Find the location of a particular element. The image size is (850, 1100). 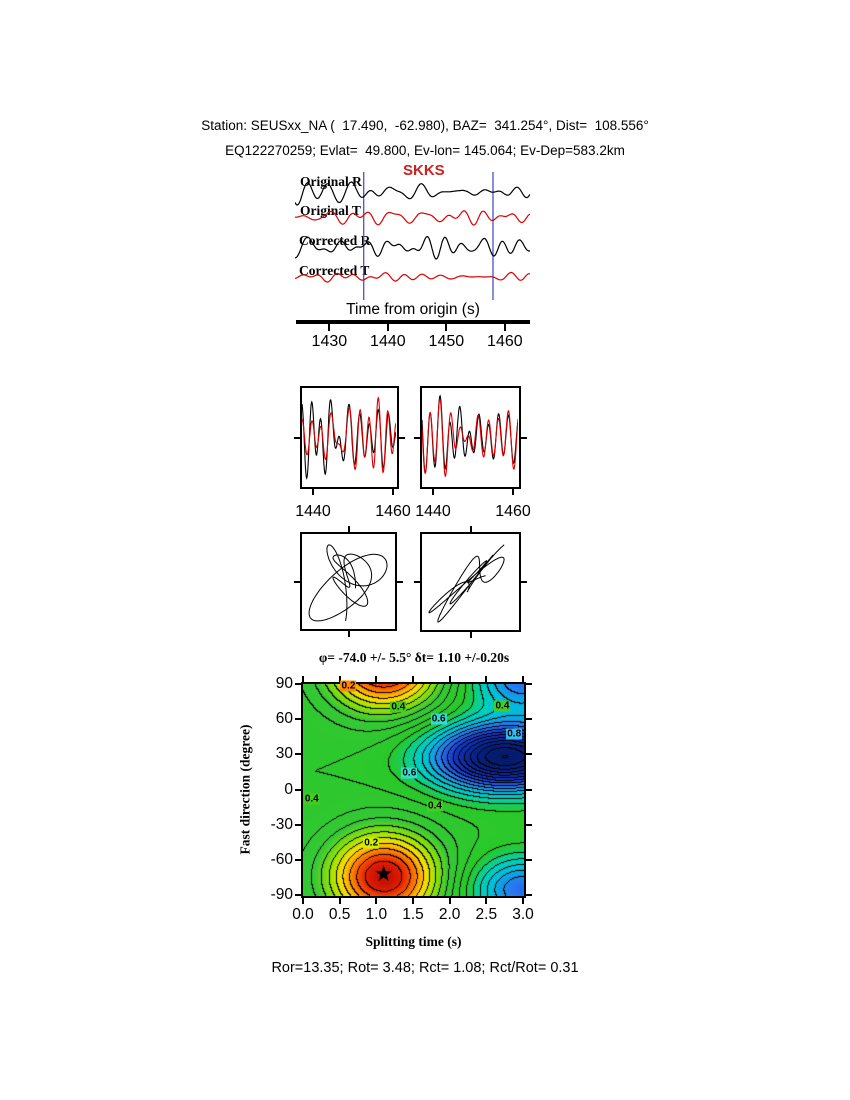

contour-ytick-label: 0 is located at coordinates (288, 789).